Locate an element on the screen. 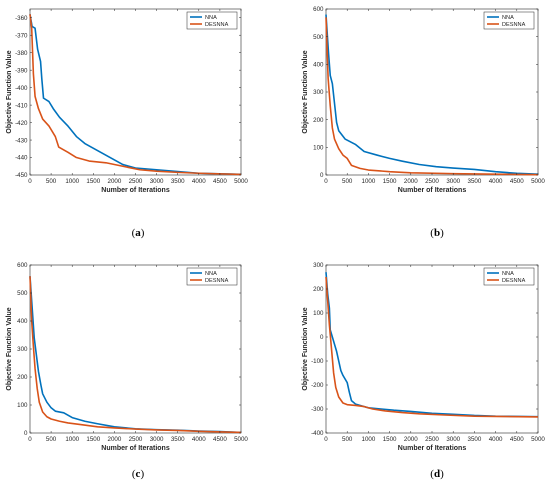  y-tick-label: -300 is located at coordinates (317, 409).